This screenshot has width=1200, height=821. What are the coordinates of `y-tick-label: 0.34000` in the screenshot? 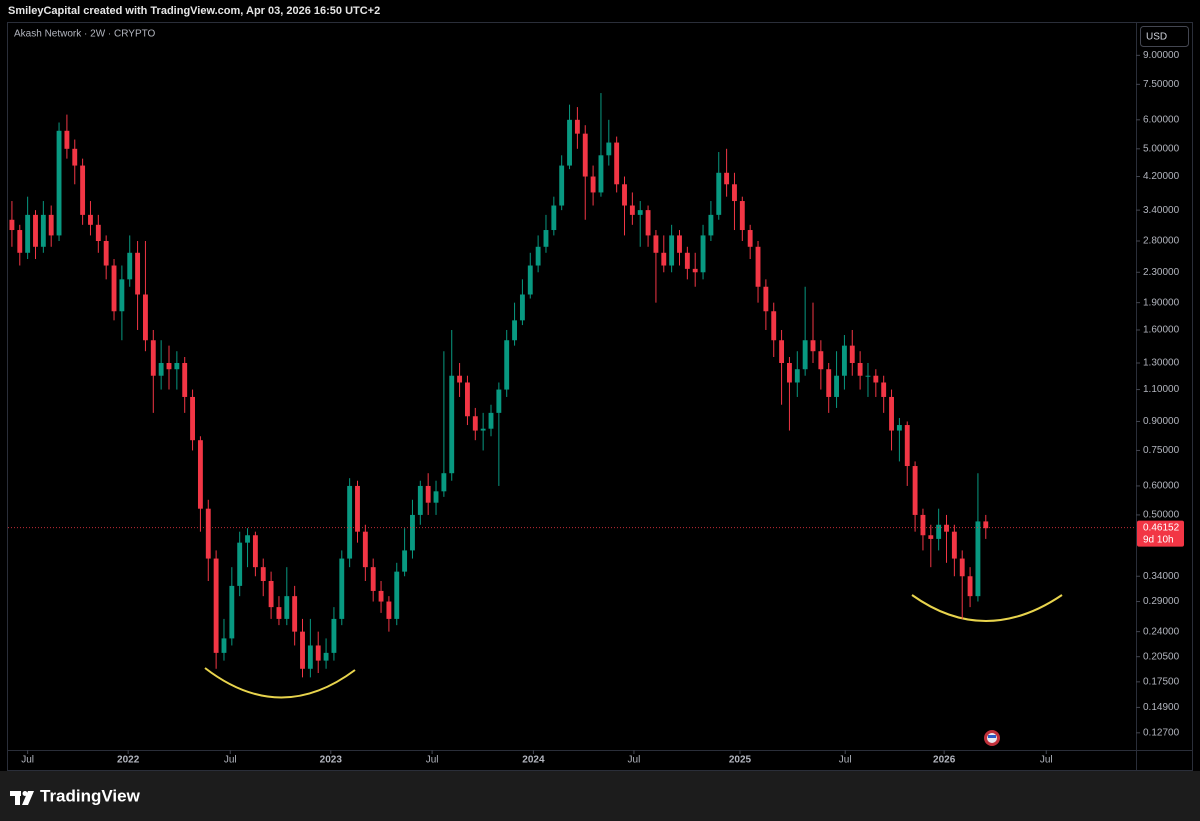 It's located at (1161, 576).